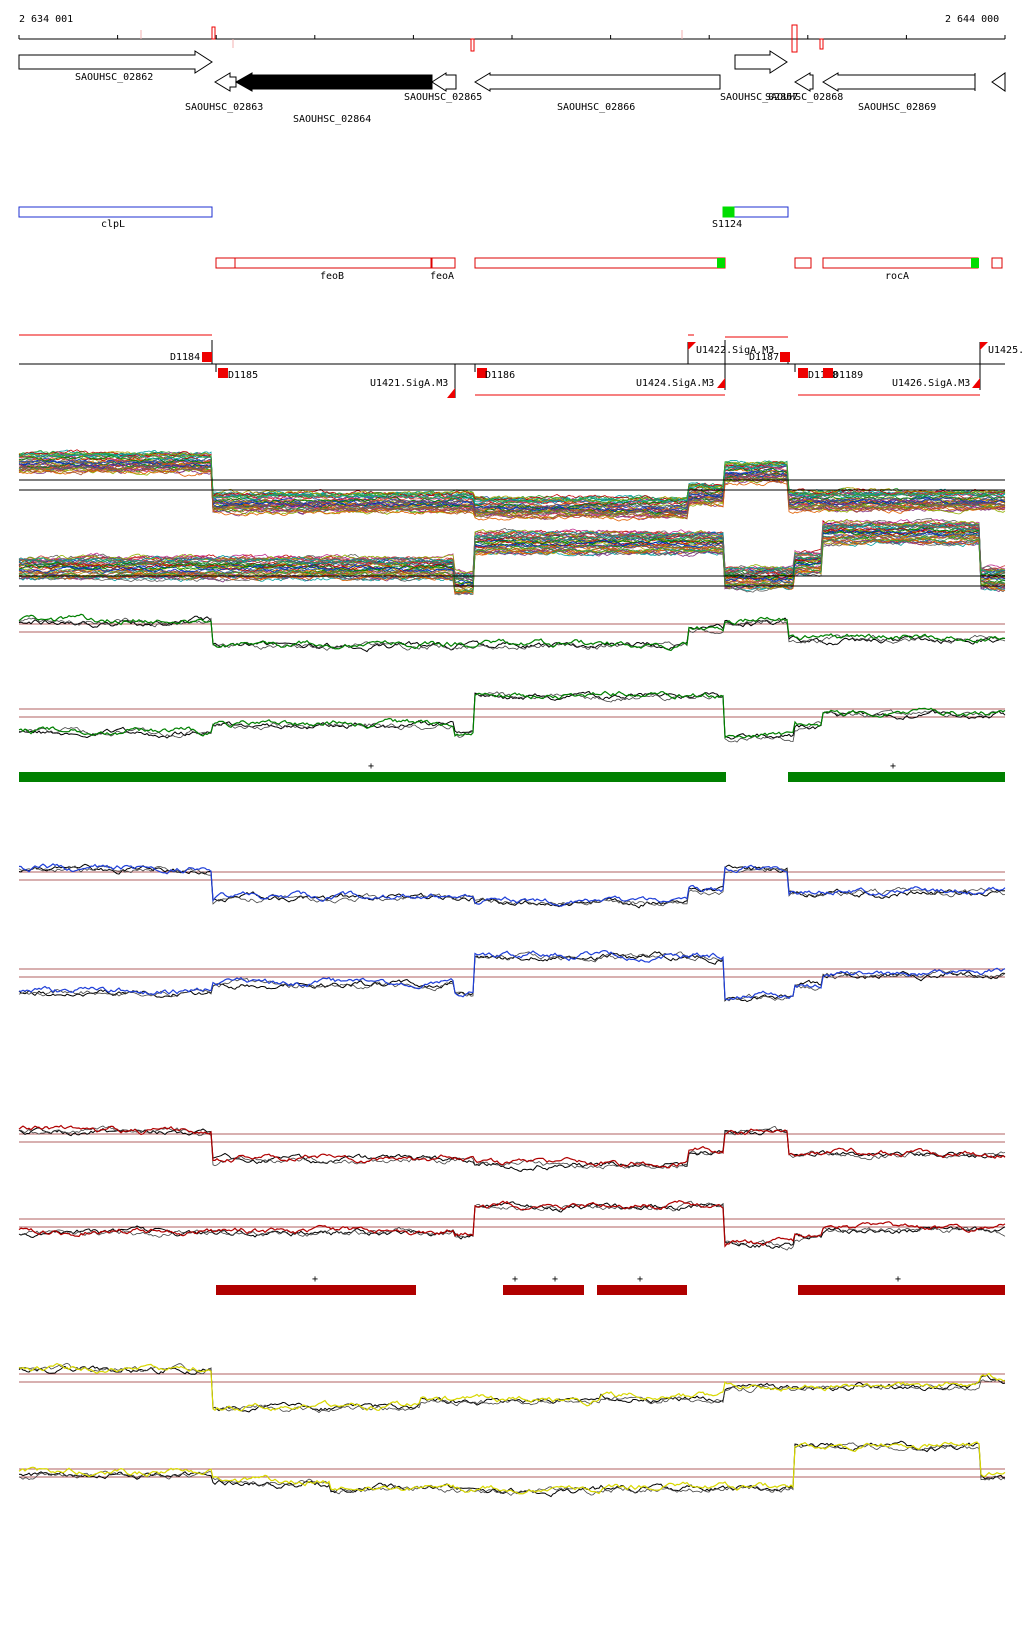 The image size is (1024, 1640). I want to click on green-minus-reference-line, so click(512, 715).